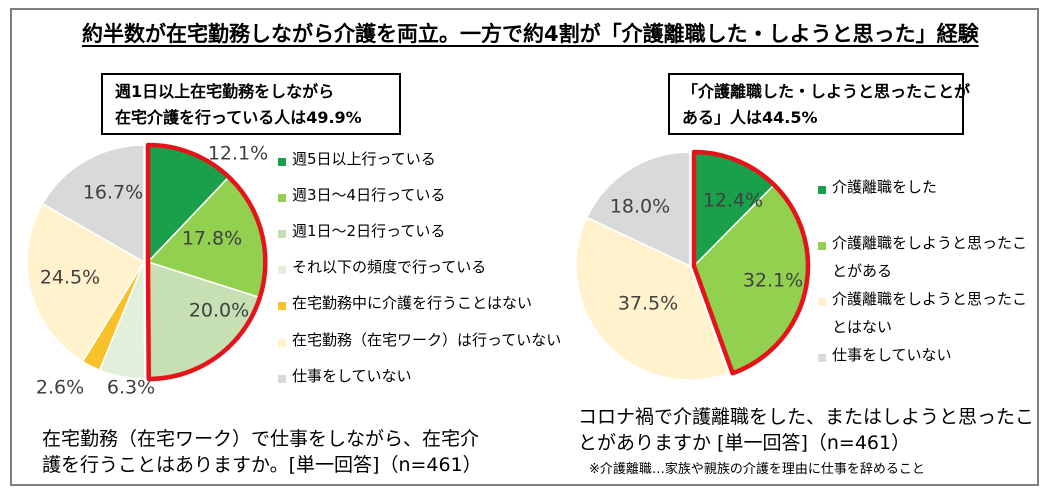 The width and height of the screenshot is (1051, 496). What do you see at coordinates (819, 104) in the screenshot?
I see `right-callout-box: 「介護離職した・しようと思ったことが ある」人は44.5%` at bounding box center [819, 104].